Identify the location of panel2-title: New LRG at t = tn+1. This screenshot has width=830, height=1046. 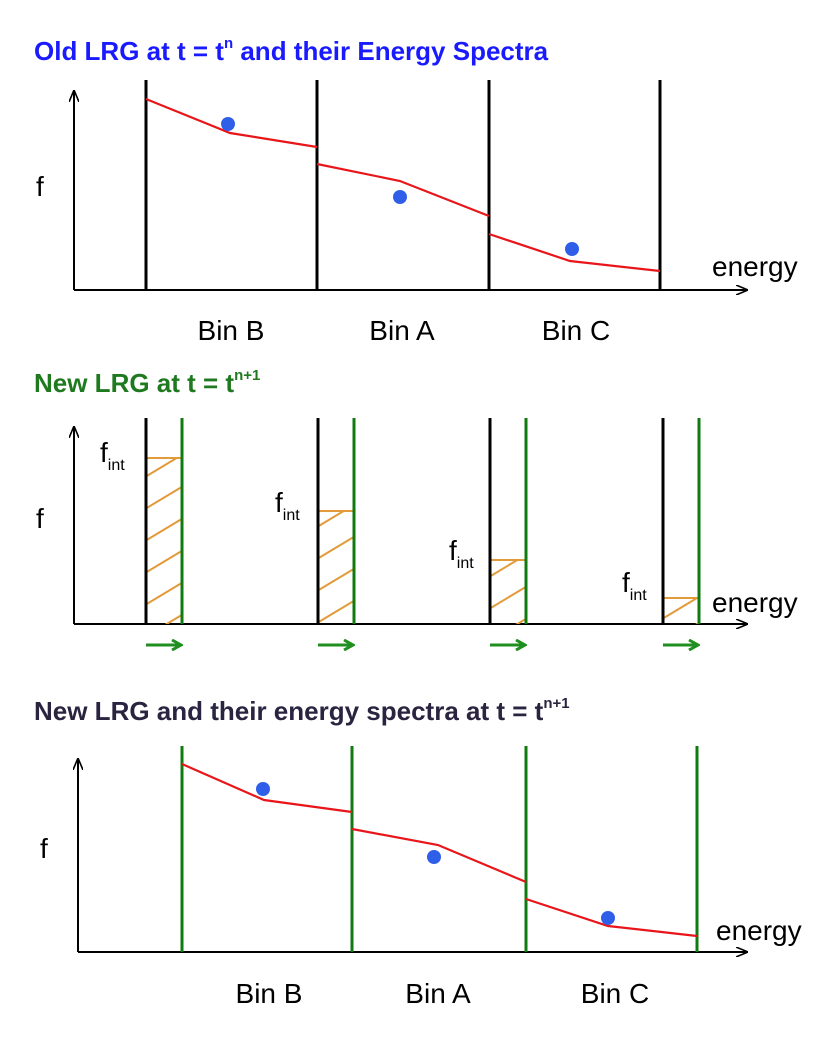
(147, 382).